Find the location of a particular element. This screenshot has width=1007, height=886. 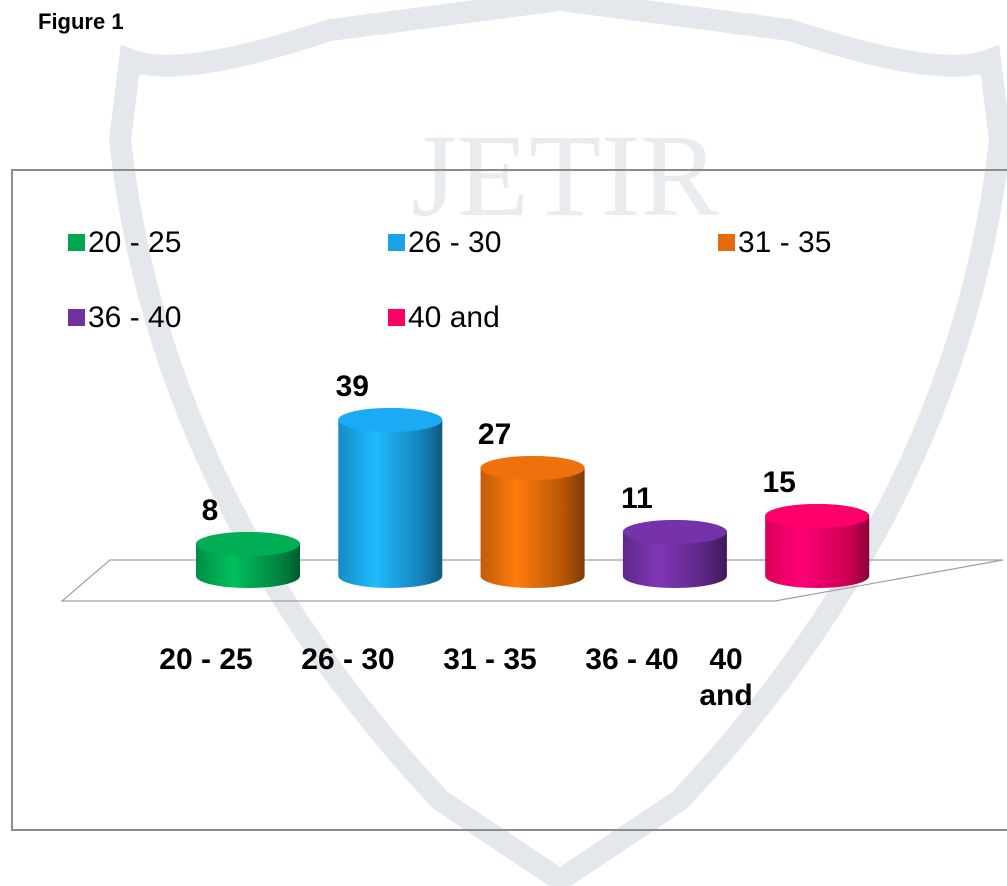

data-label: 39 is located at coordinates (352, 386).